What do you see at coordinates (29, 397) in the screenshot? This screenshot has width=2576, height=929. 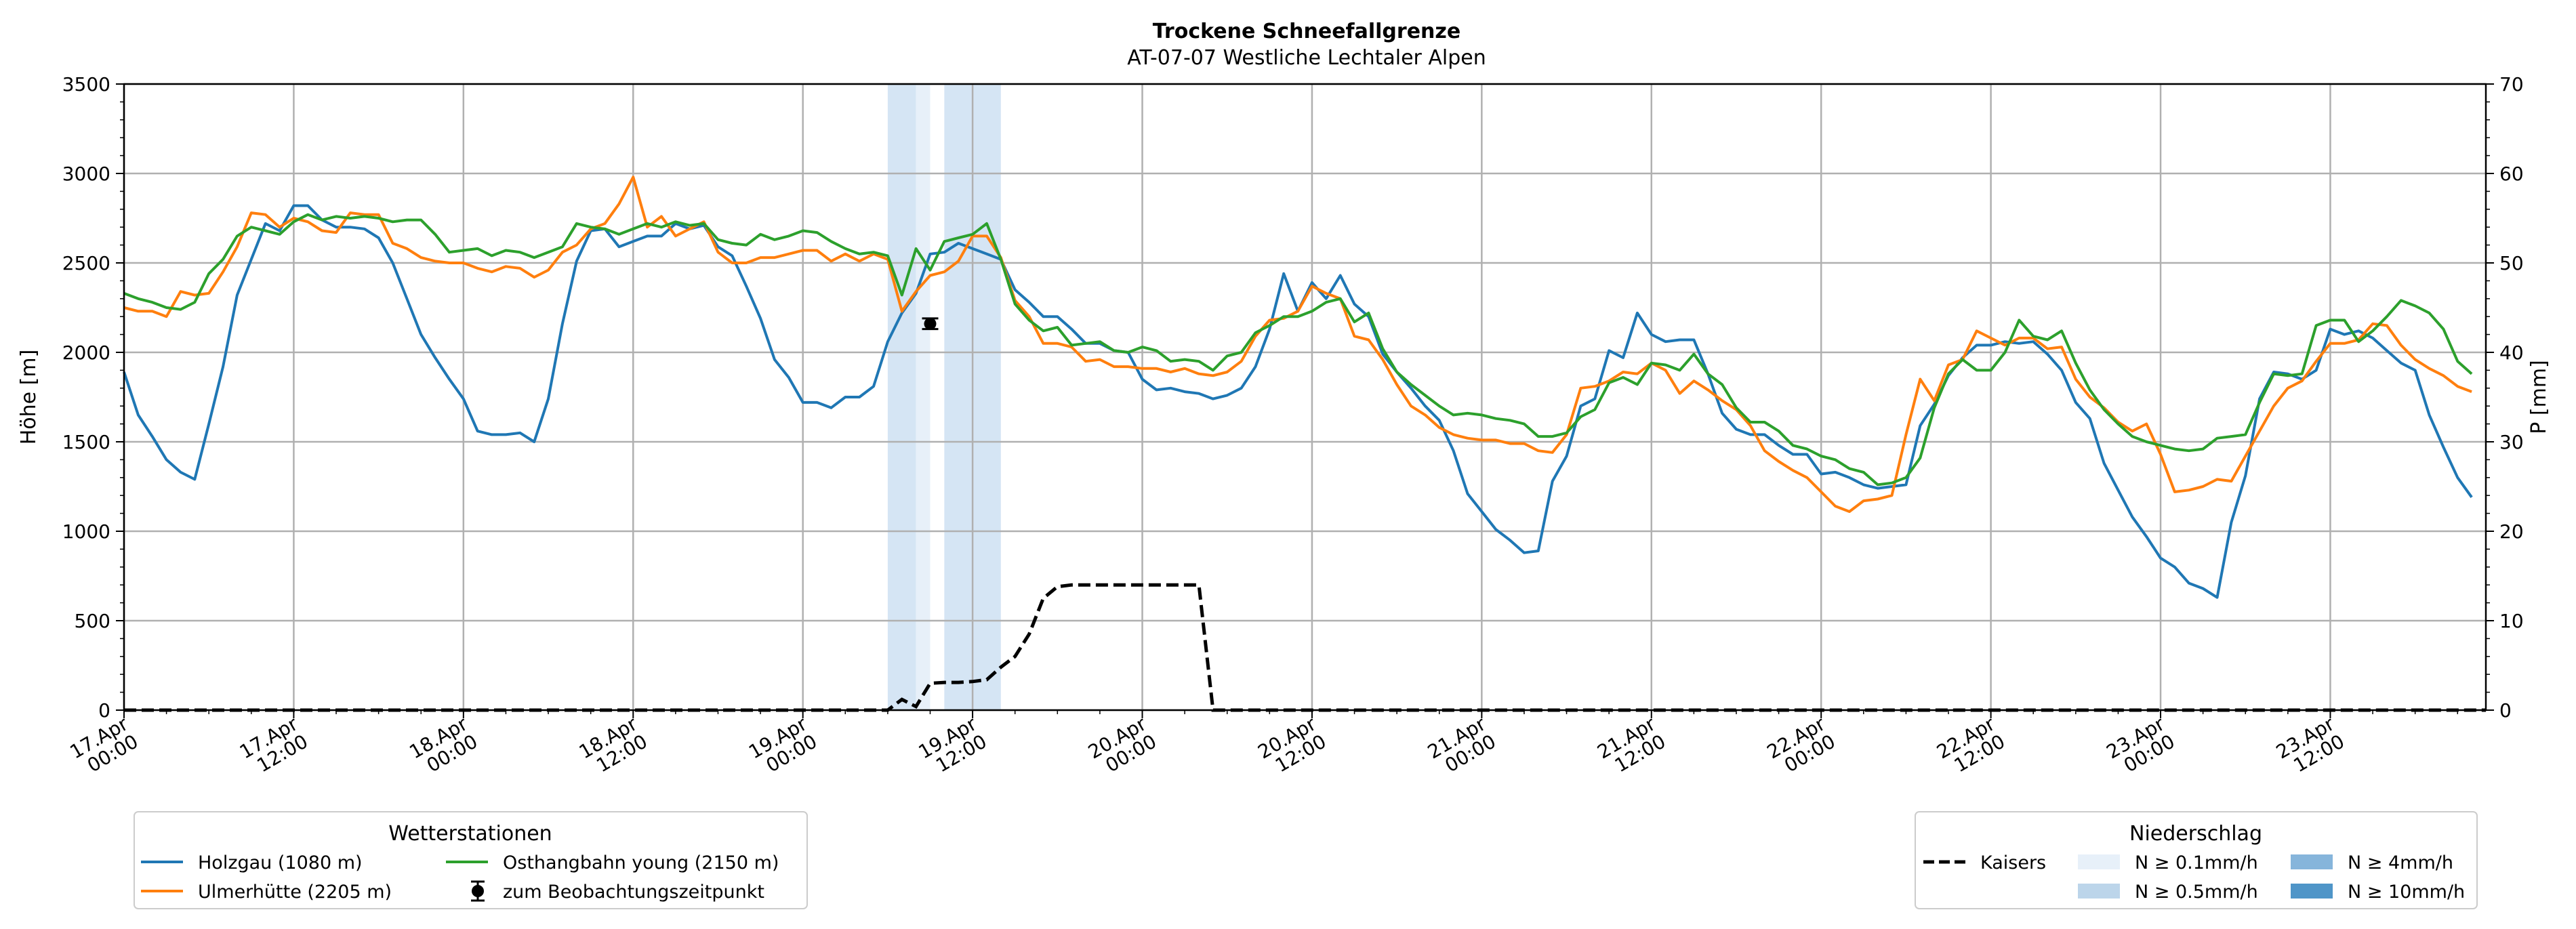 I see `y-axis-label: Höhe [m]` at bounding box center [29, 397].